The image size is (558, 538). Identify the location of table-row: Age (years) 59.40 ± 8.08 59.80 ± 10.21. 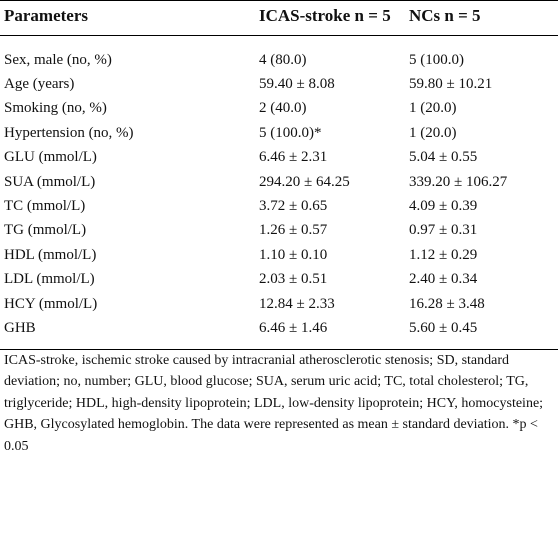
(279, 84).